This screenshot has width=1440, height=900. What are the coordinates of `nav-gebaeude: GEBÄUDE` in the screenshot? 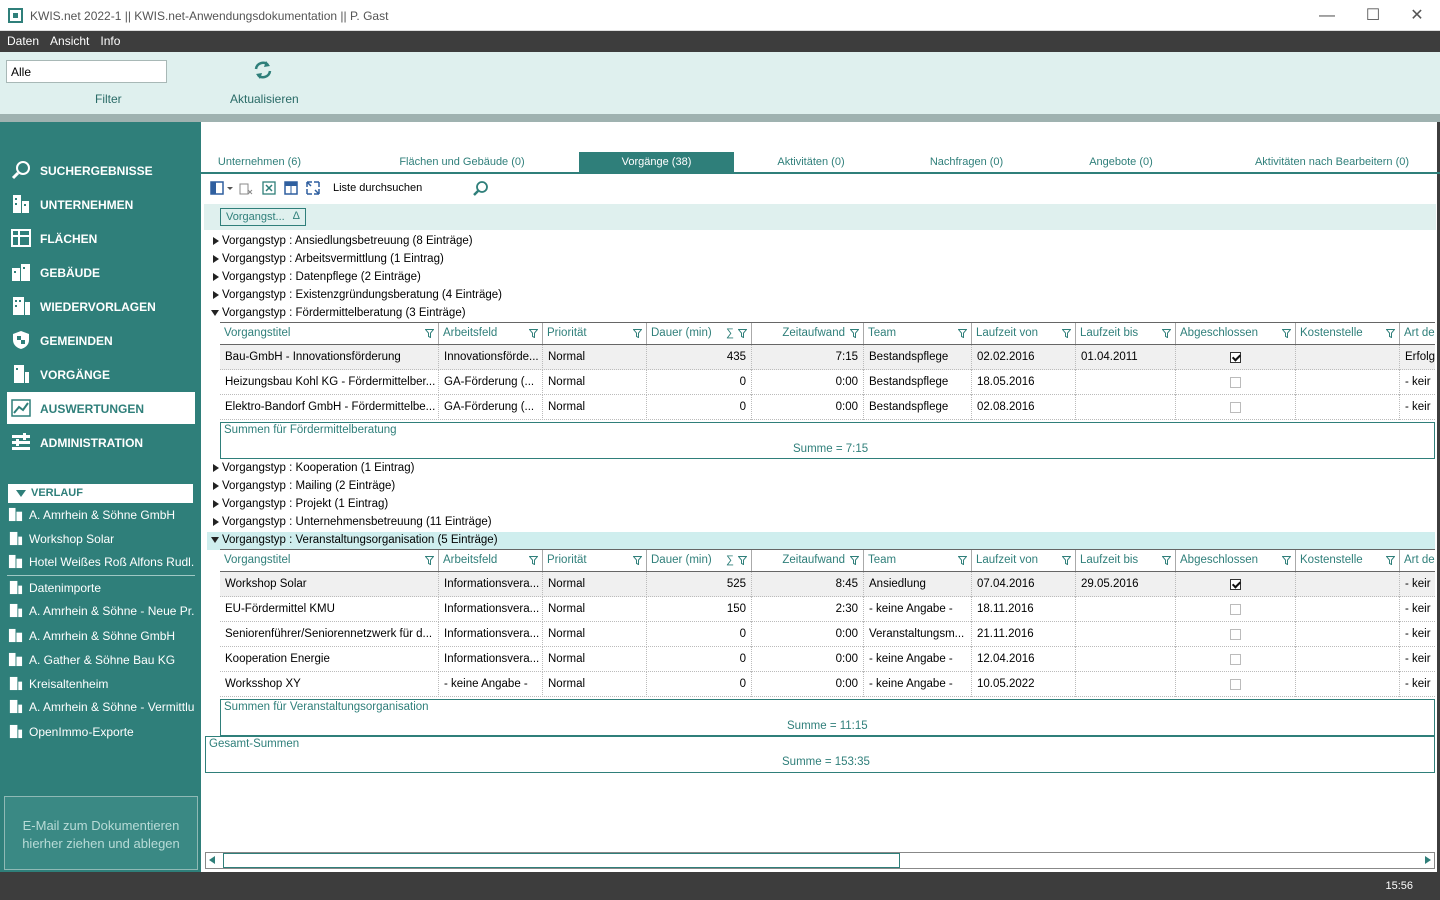 It's located at (101, 272).